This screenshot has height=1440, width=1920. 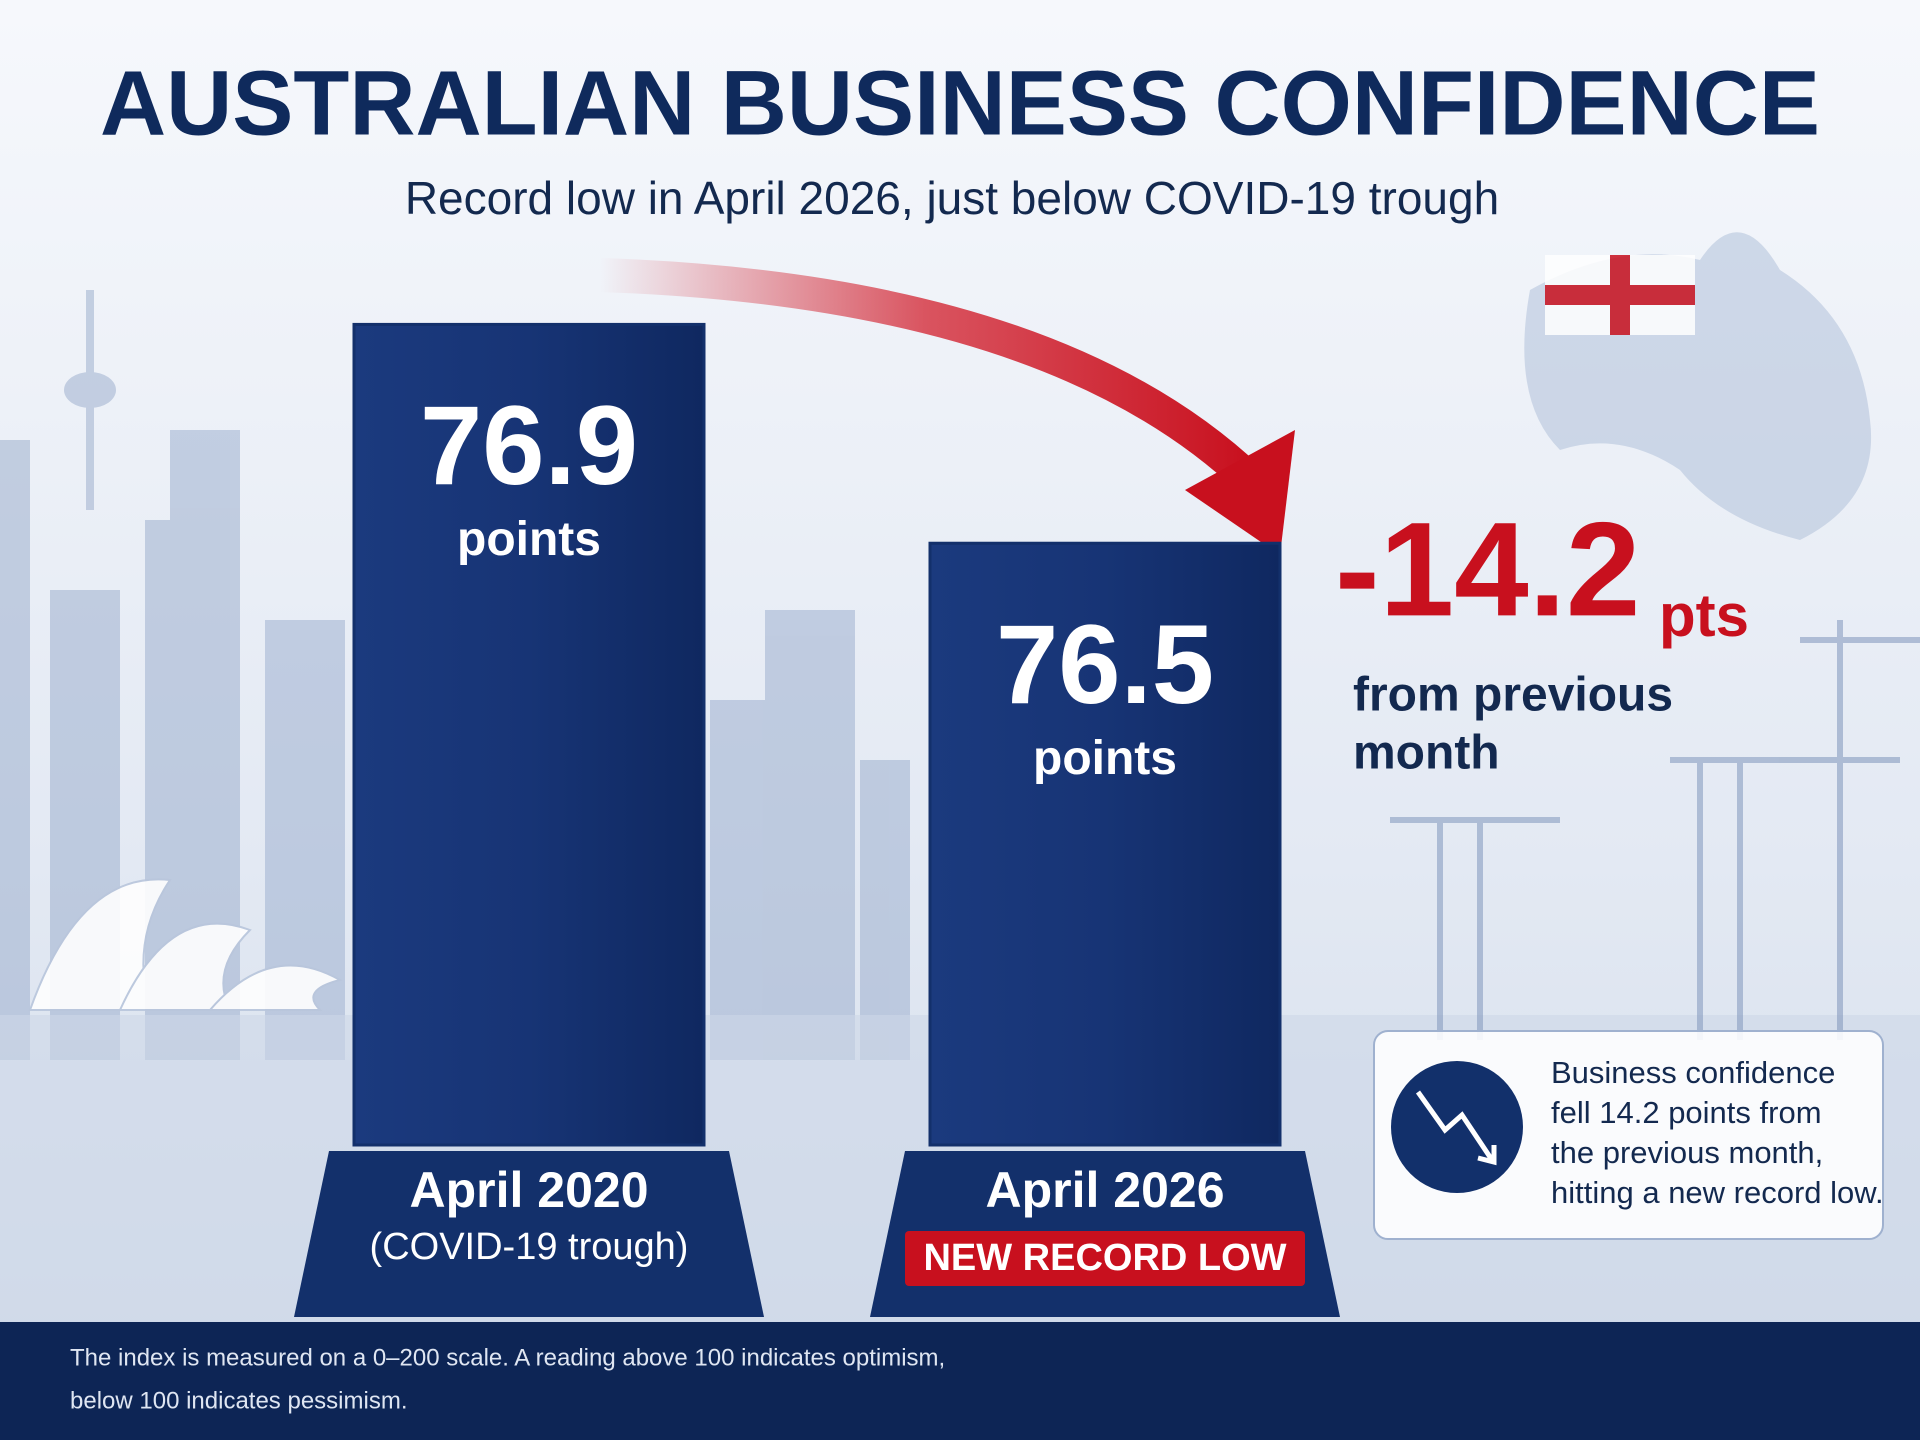 What do you see at coordinates (529, 445) in the screenshot?
I see `value-label: 76.9` at bounding box center [529, 445].